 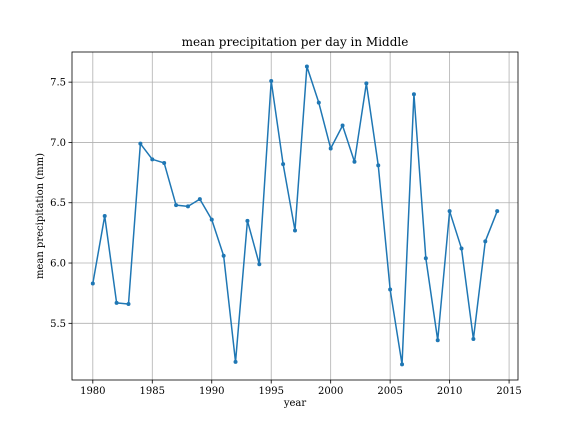 I want to click on x-tick-label: 1980, so click(x=92, y=391).